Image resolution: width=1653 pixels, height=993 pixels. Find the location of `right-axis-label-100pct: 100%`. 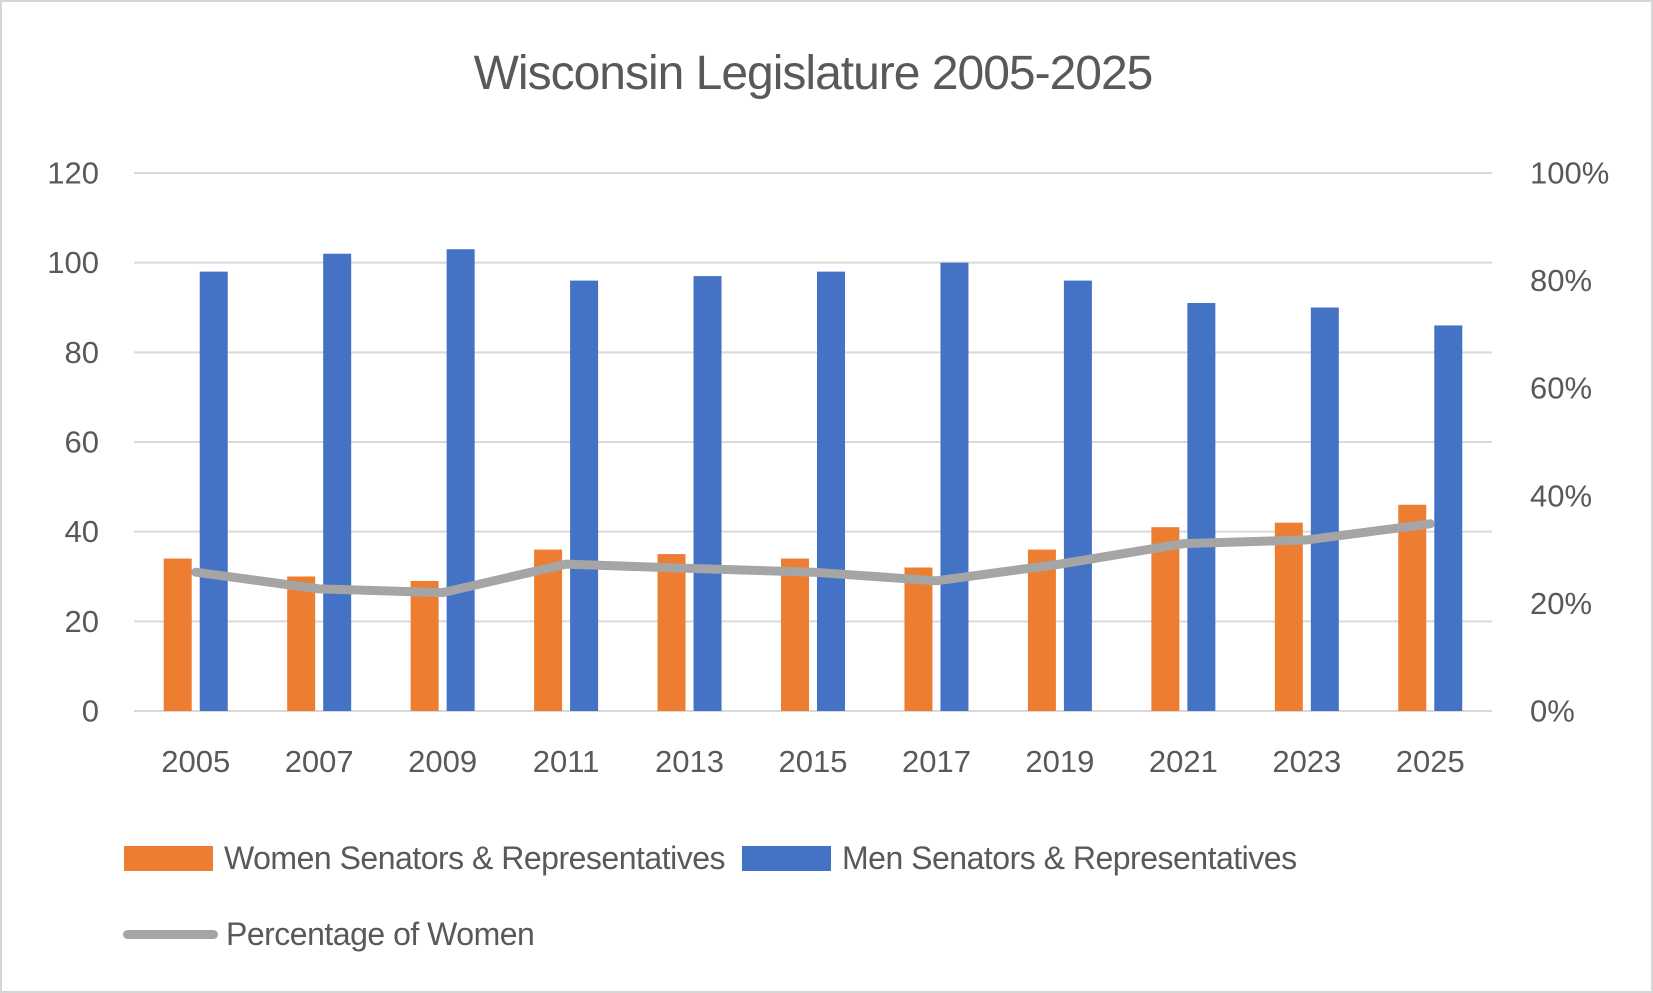

right-axis-label-100pct: 100% is located at coordinates (1569, 173).